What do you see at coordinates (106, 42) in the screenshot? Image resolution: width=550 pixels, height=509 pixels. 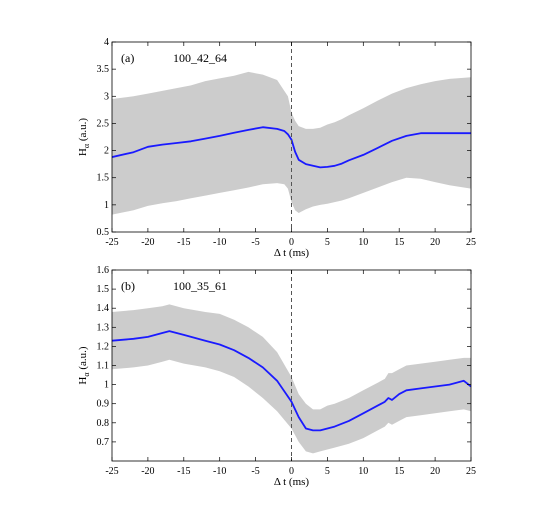 I see `y-tick-label: 4` at bounding box center [106, 42].